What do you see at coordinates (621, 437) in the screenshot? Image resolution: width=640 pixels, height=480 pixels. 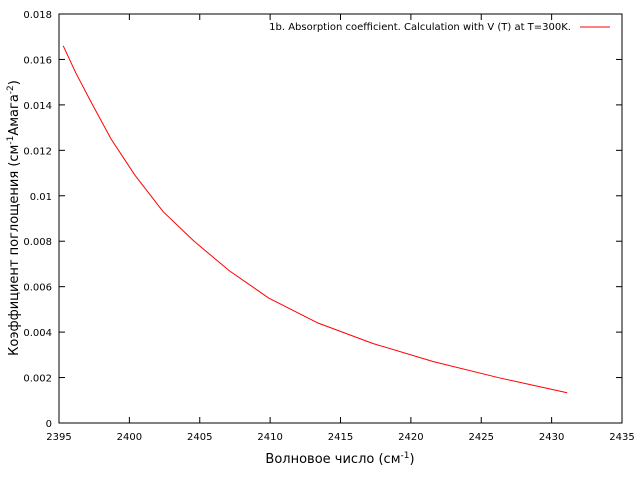 I see `x-tick-label: 2435` at bounding box center [621, 437].